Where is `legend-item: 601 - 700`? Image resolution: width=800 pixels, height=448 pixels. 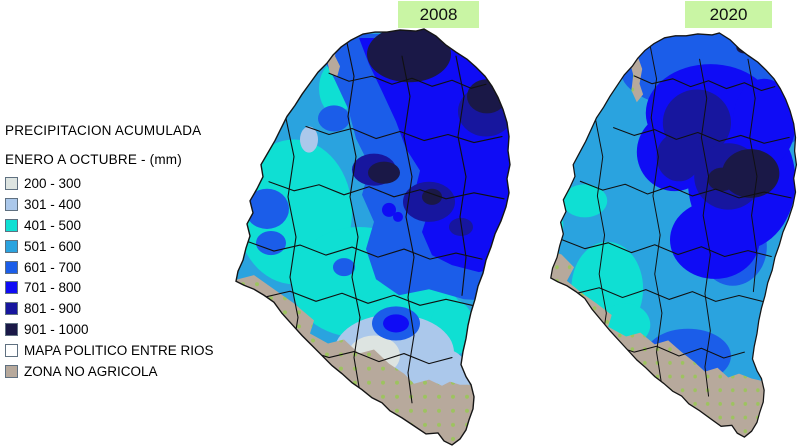 legend-item: 601 - 700 is located at coordinates (119, 267).